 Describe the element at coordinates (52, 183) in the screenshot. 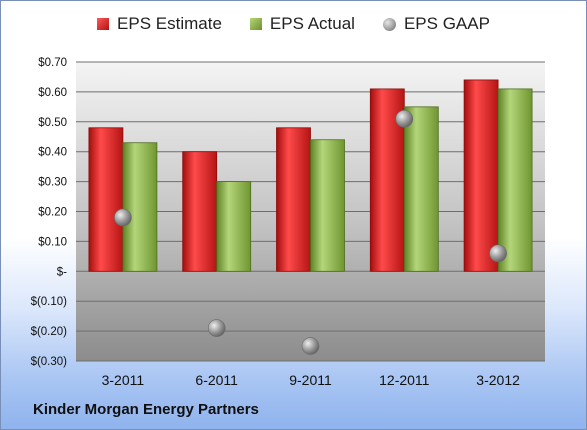

I see `y-tick-label: $0.30` at that location.